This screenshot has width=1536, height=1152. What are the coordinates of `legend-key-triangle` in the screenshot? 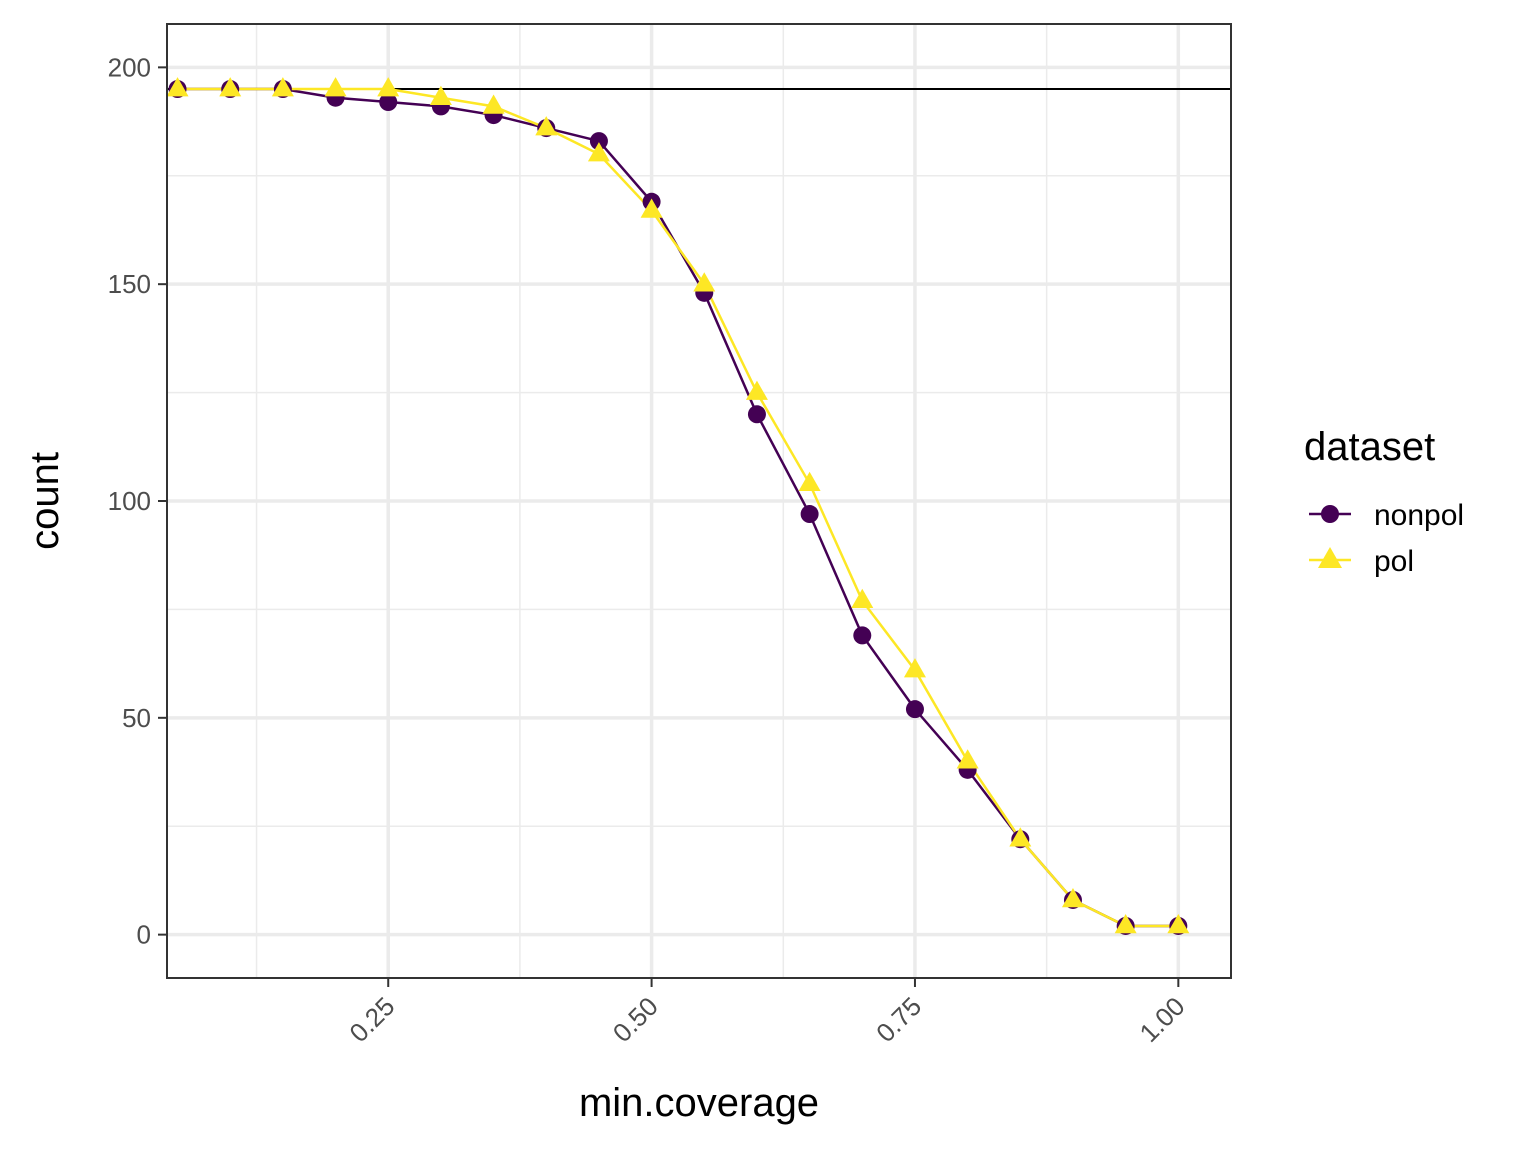 It's located at (1330, 557).